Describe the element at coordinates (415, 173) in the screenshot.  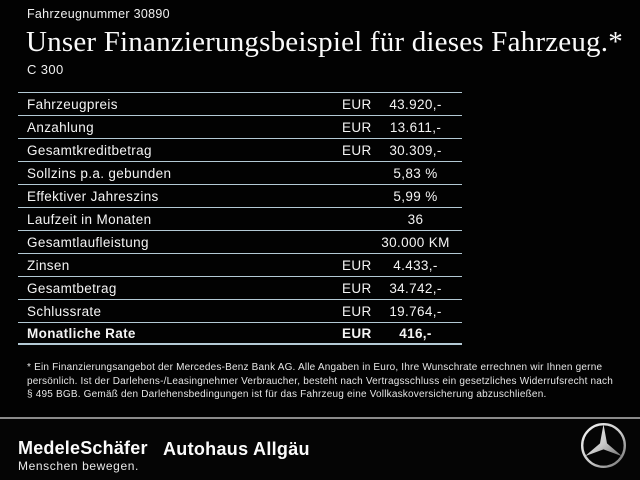
I see `row-value: 5,83 %` at that location.